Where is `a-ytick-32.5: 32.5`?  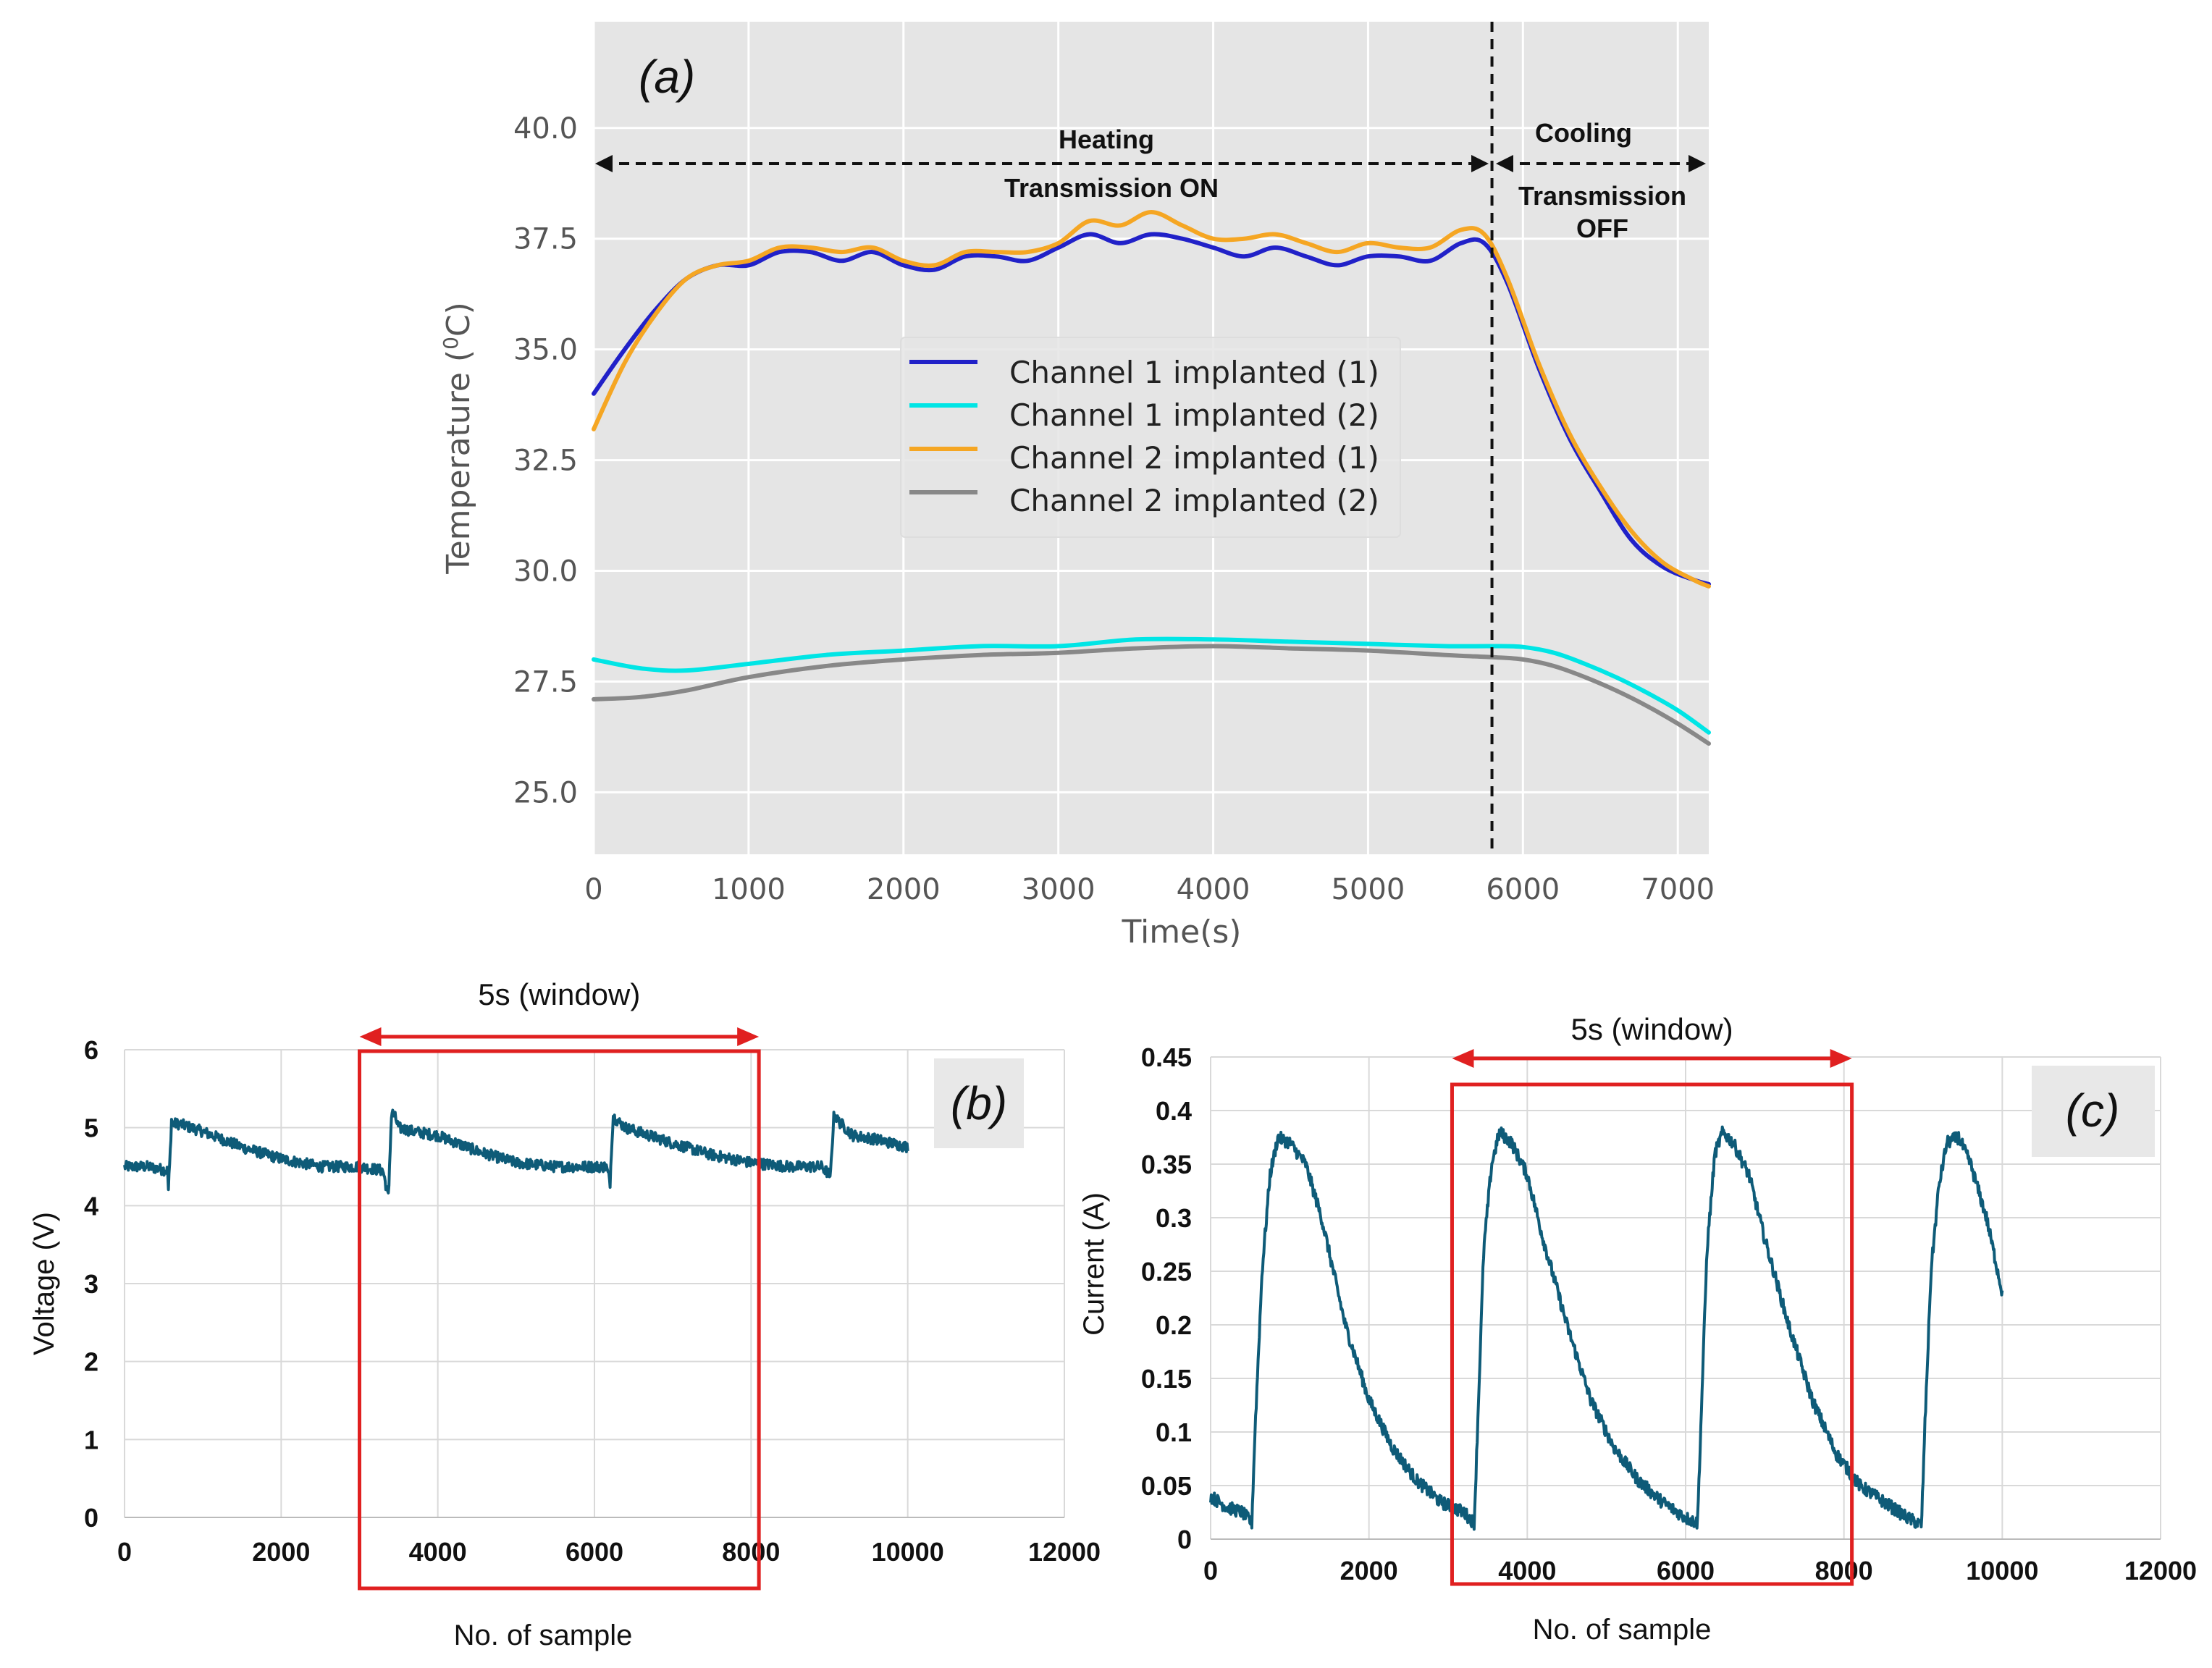
a-ytick-32.5: 32.5 is located at coordinates (545, 462).